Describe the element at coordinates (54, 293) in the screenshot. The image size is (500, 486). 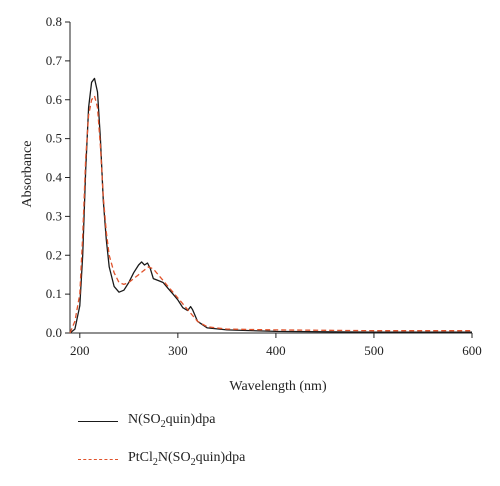
I see `y-tick-label: 0.1` at that location.